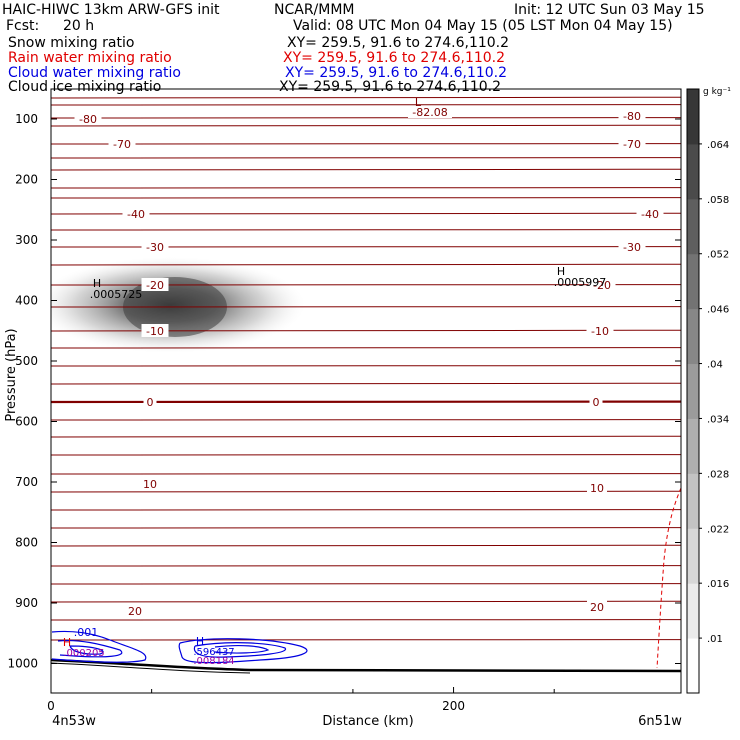  Describe the element at coordinates (367, 721) in the screenshot. I see `x-axis-label: Distance (km)` at that location.